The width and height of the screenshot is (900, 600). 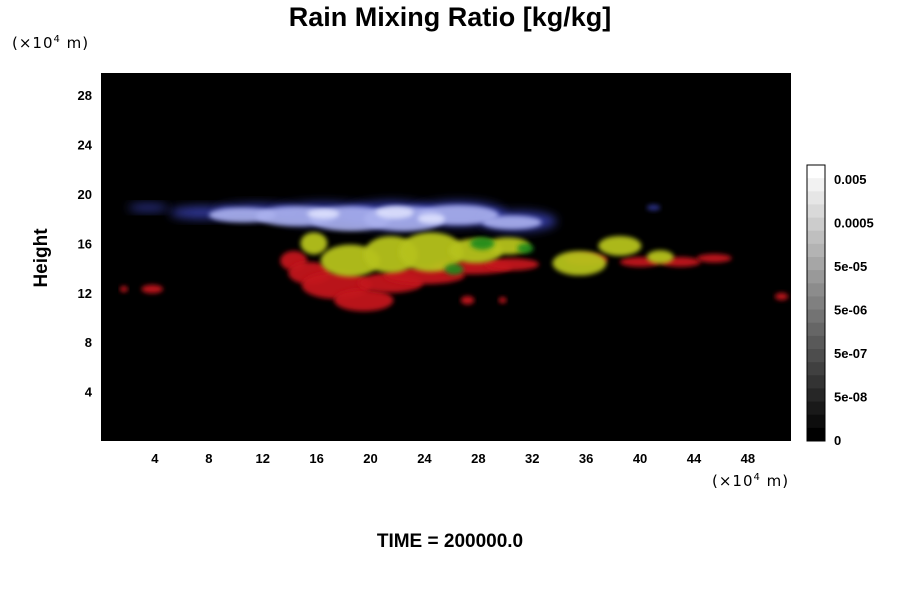 What do you see at coordinates (837, 440) in the screenshot?
I see `colorbar-label: 0` at bounding box center [837, 440].